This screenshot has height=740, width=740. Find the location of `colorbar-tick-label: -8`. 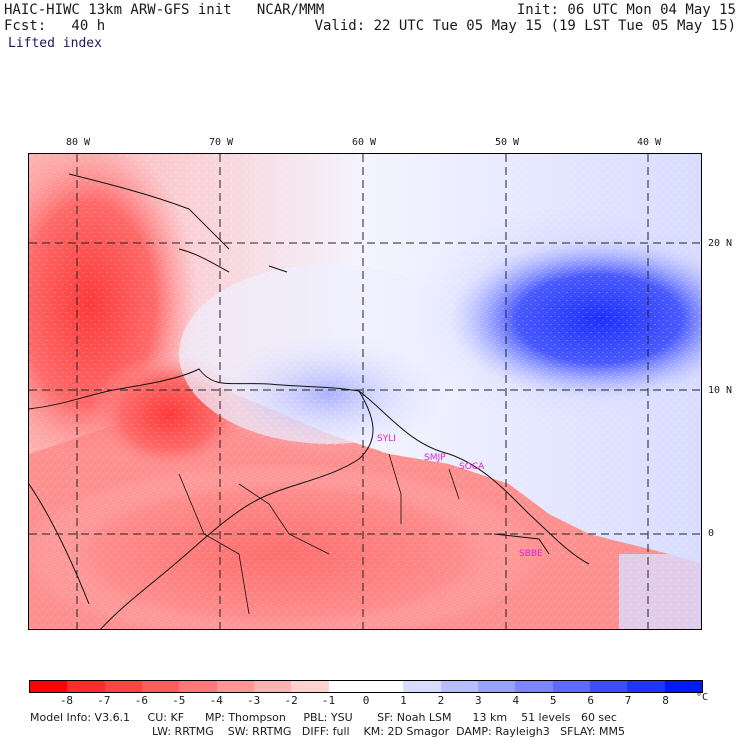

colorbar-tick-label: -8 is located at coordinates (66, 700).